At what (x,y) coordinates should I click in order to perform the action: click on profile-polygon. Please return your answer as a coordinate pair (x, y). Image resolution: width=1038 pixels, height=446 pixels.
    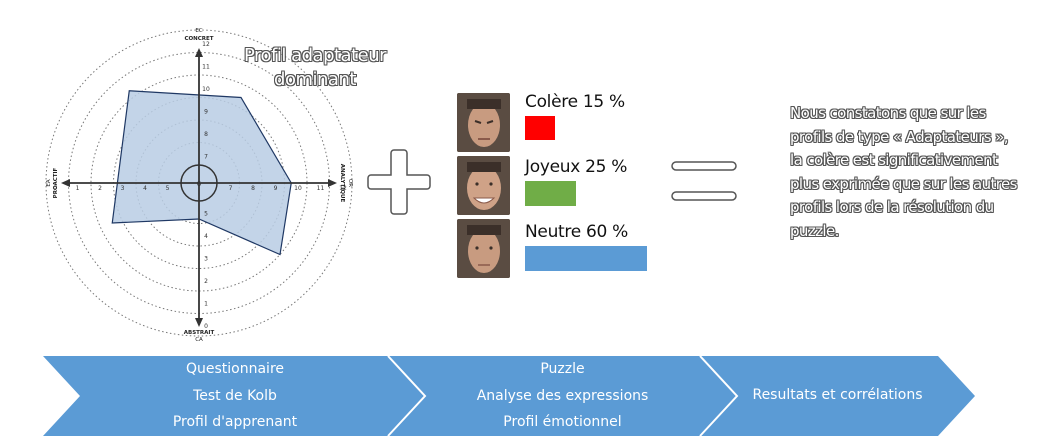
    Looking at the image, I should click on (201, 173).